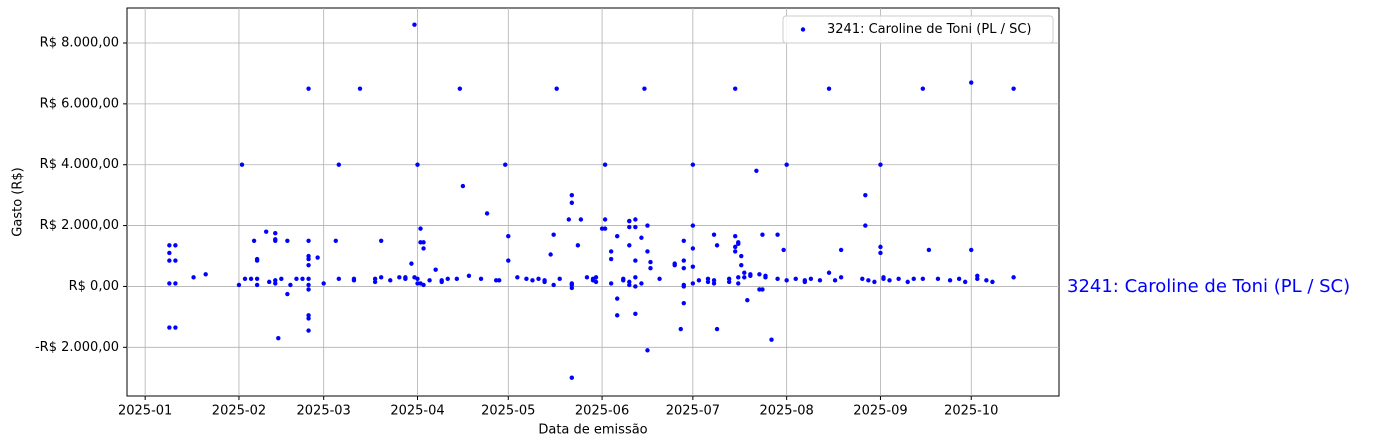 This screenshot has width=1383, height=448. Describe the element at coordinates (77, 347) in the screenshot. I see `y-tick-label: -R$ 2.000,00` at that location.